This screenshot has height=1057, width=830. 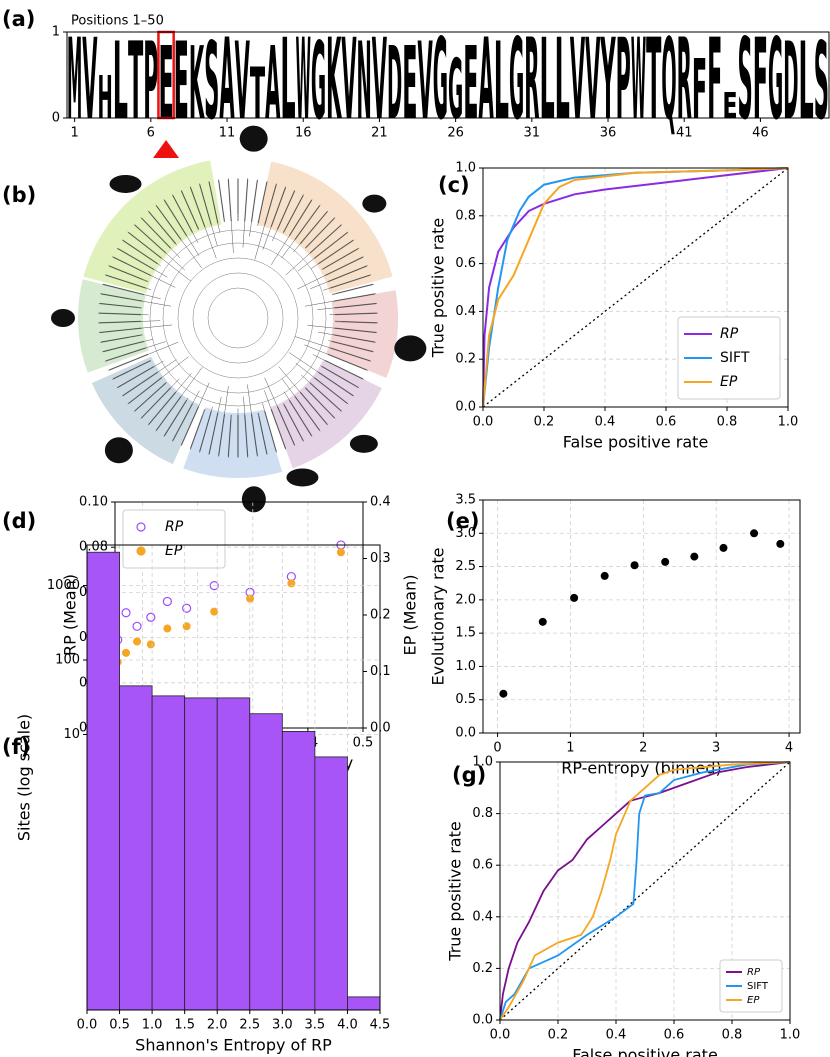 I want to click on legend-label: SIFT, so click(x=758, y=986).